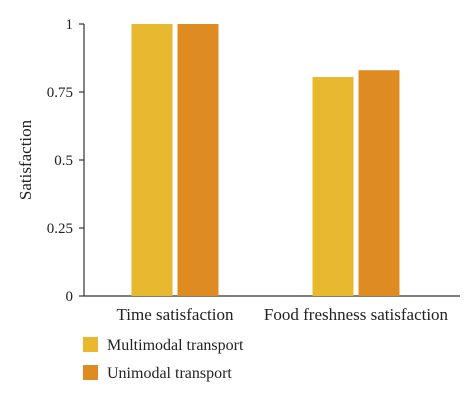 The height and width of the screenshot is (402, 474). Describe the element at coordinates (169, 373) in the screenshot. I see `legend-label: Unimodal transport` at that location.